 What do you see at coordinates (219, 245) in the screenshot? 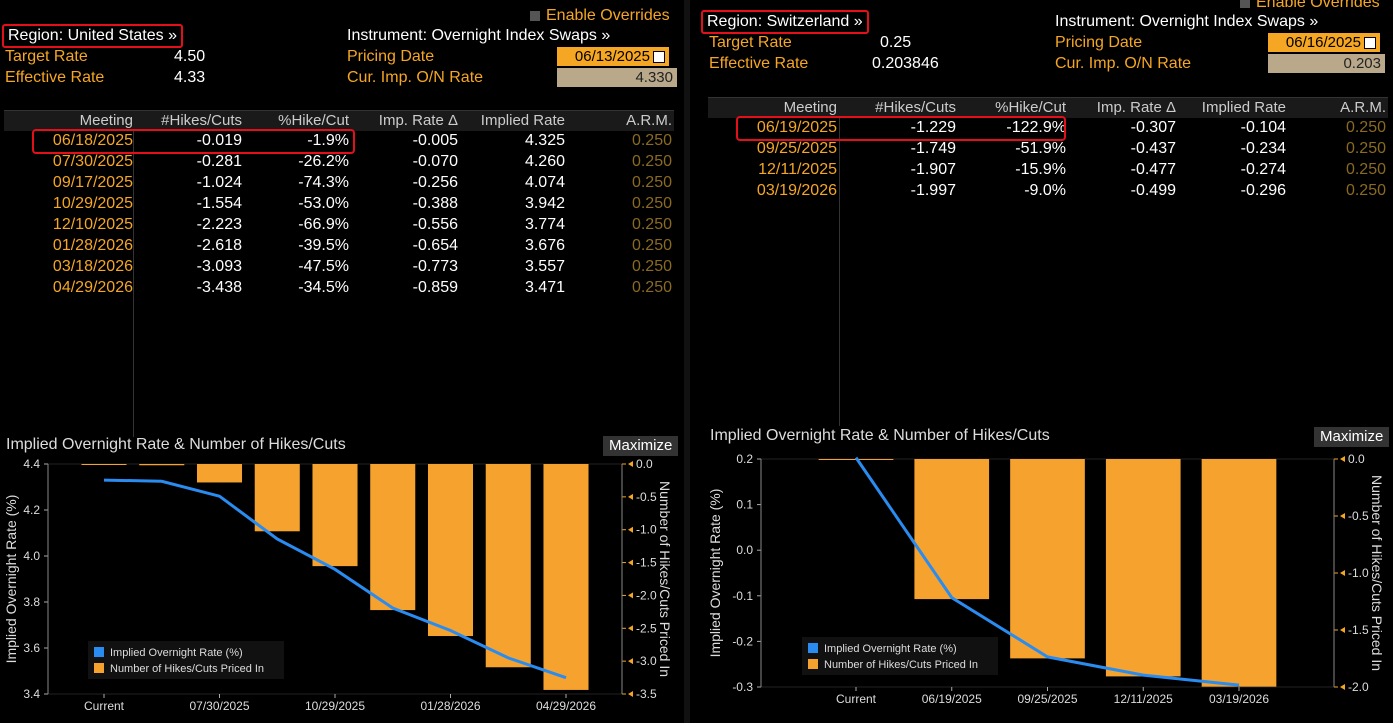
I see `cell-hikes-cuts: -2.618` at bounding box center [219, 245].